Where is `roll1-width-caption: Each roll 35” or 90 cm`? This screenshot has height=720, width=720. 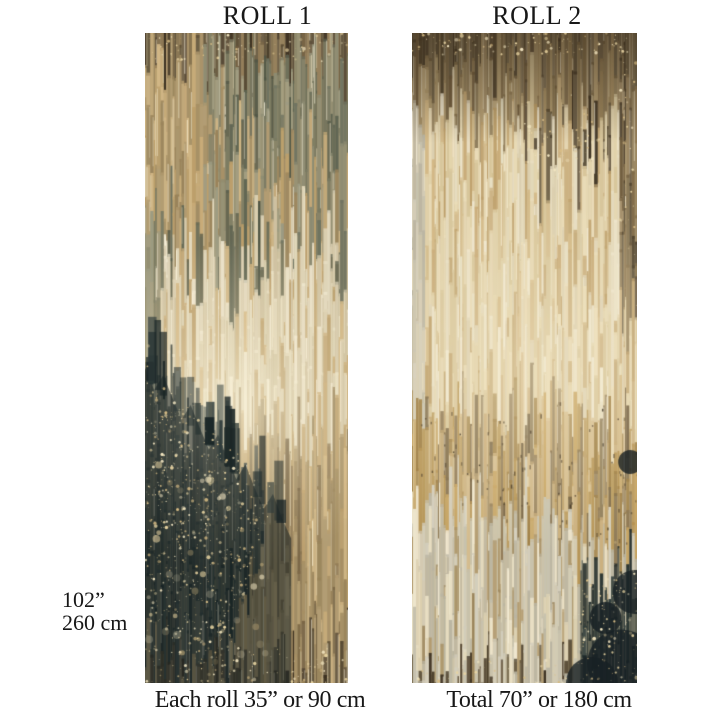
roll1-width-caption: Each roll 35” or 90 cm is located at coordinates (260, 700).